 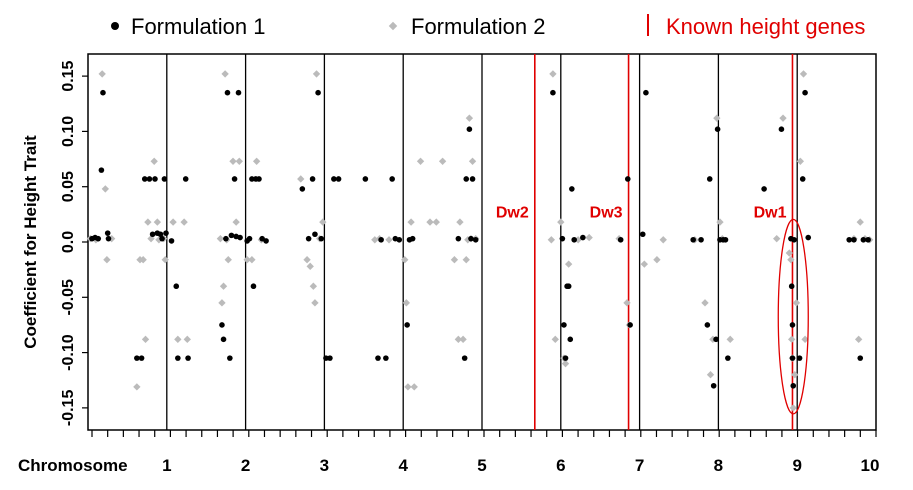 I want to click on chromosome-label: 9, so click(x=796, y=465).